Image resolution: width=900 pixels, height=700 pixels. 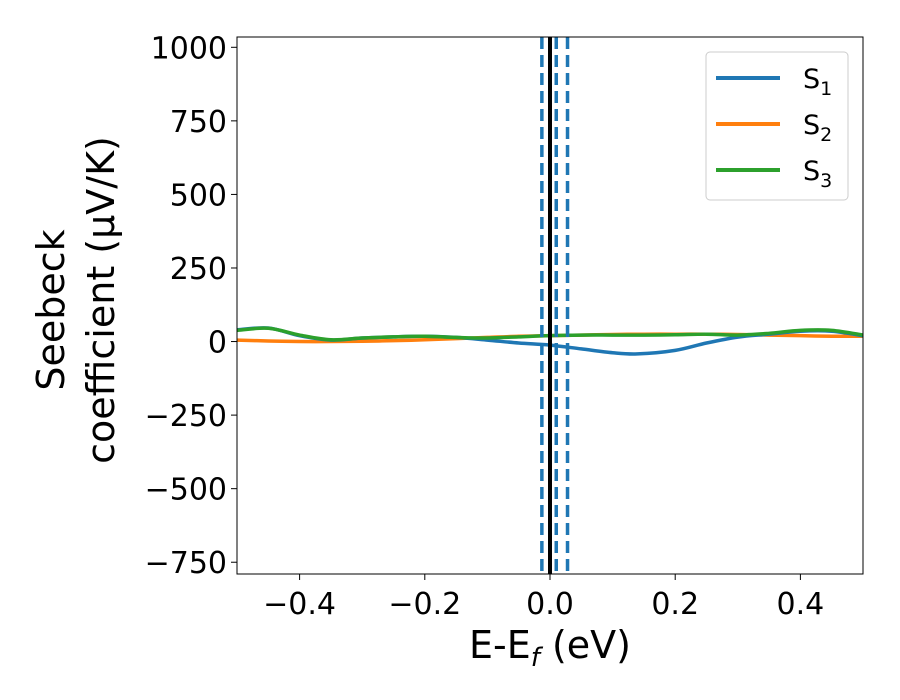 What do you see at coordinates (500, 645) in the screenshot?
I see `x-axis-title-main: E-E` at bounding box center [500, 645].